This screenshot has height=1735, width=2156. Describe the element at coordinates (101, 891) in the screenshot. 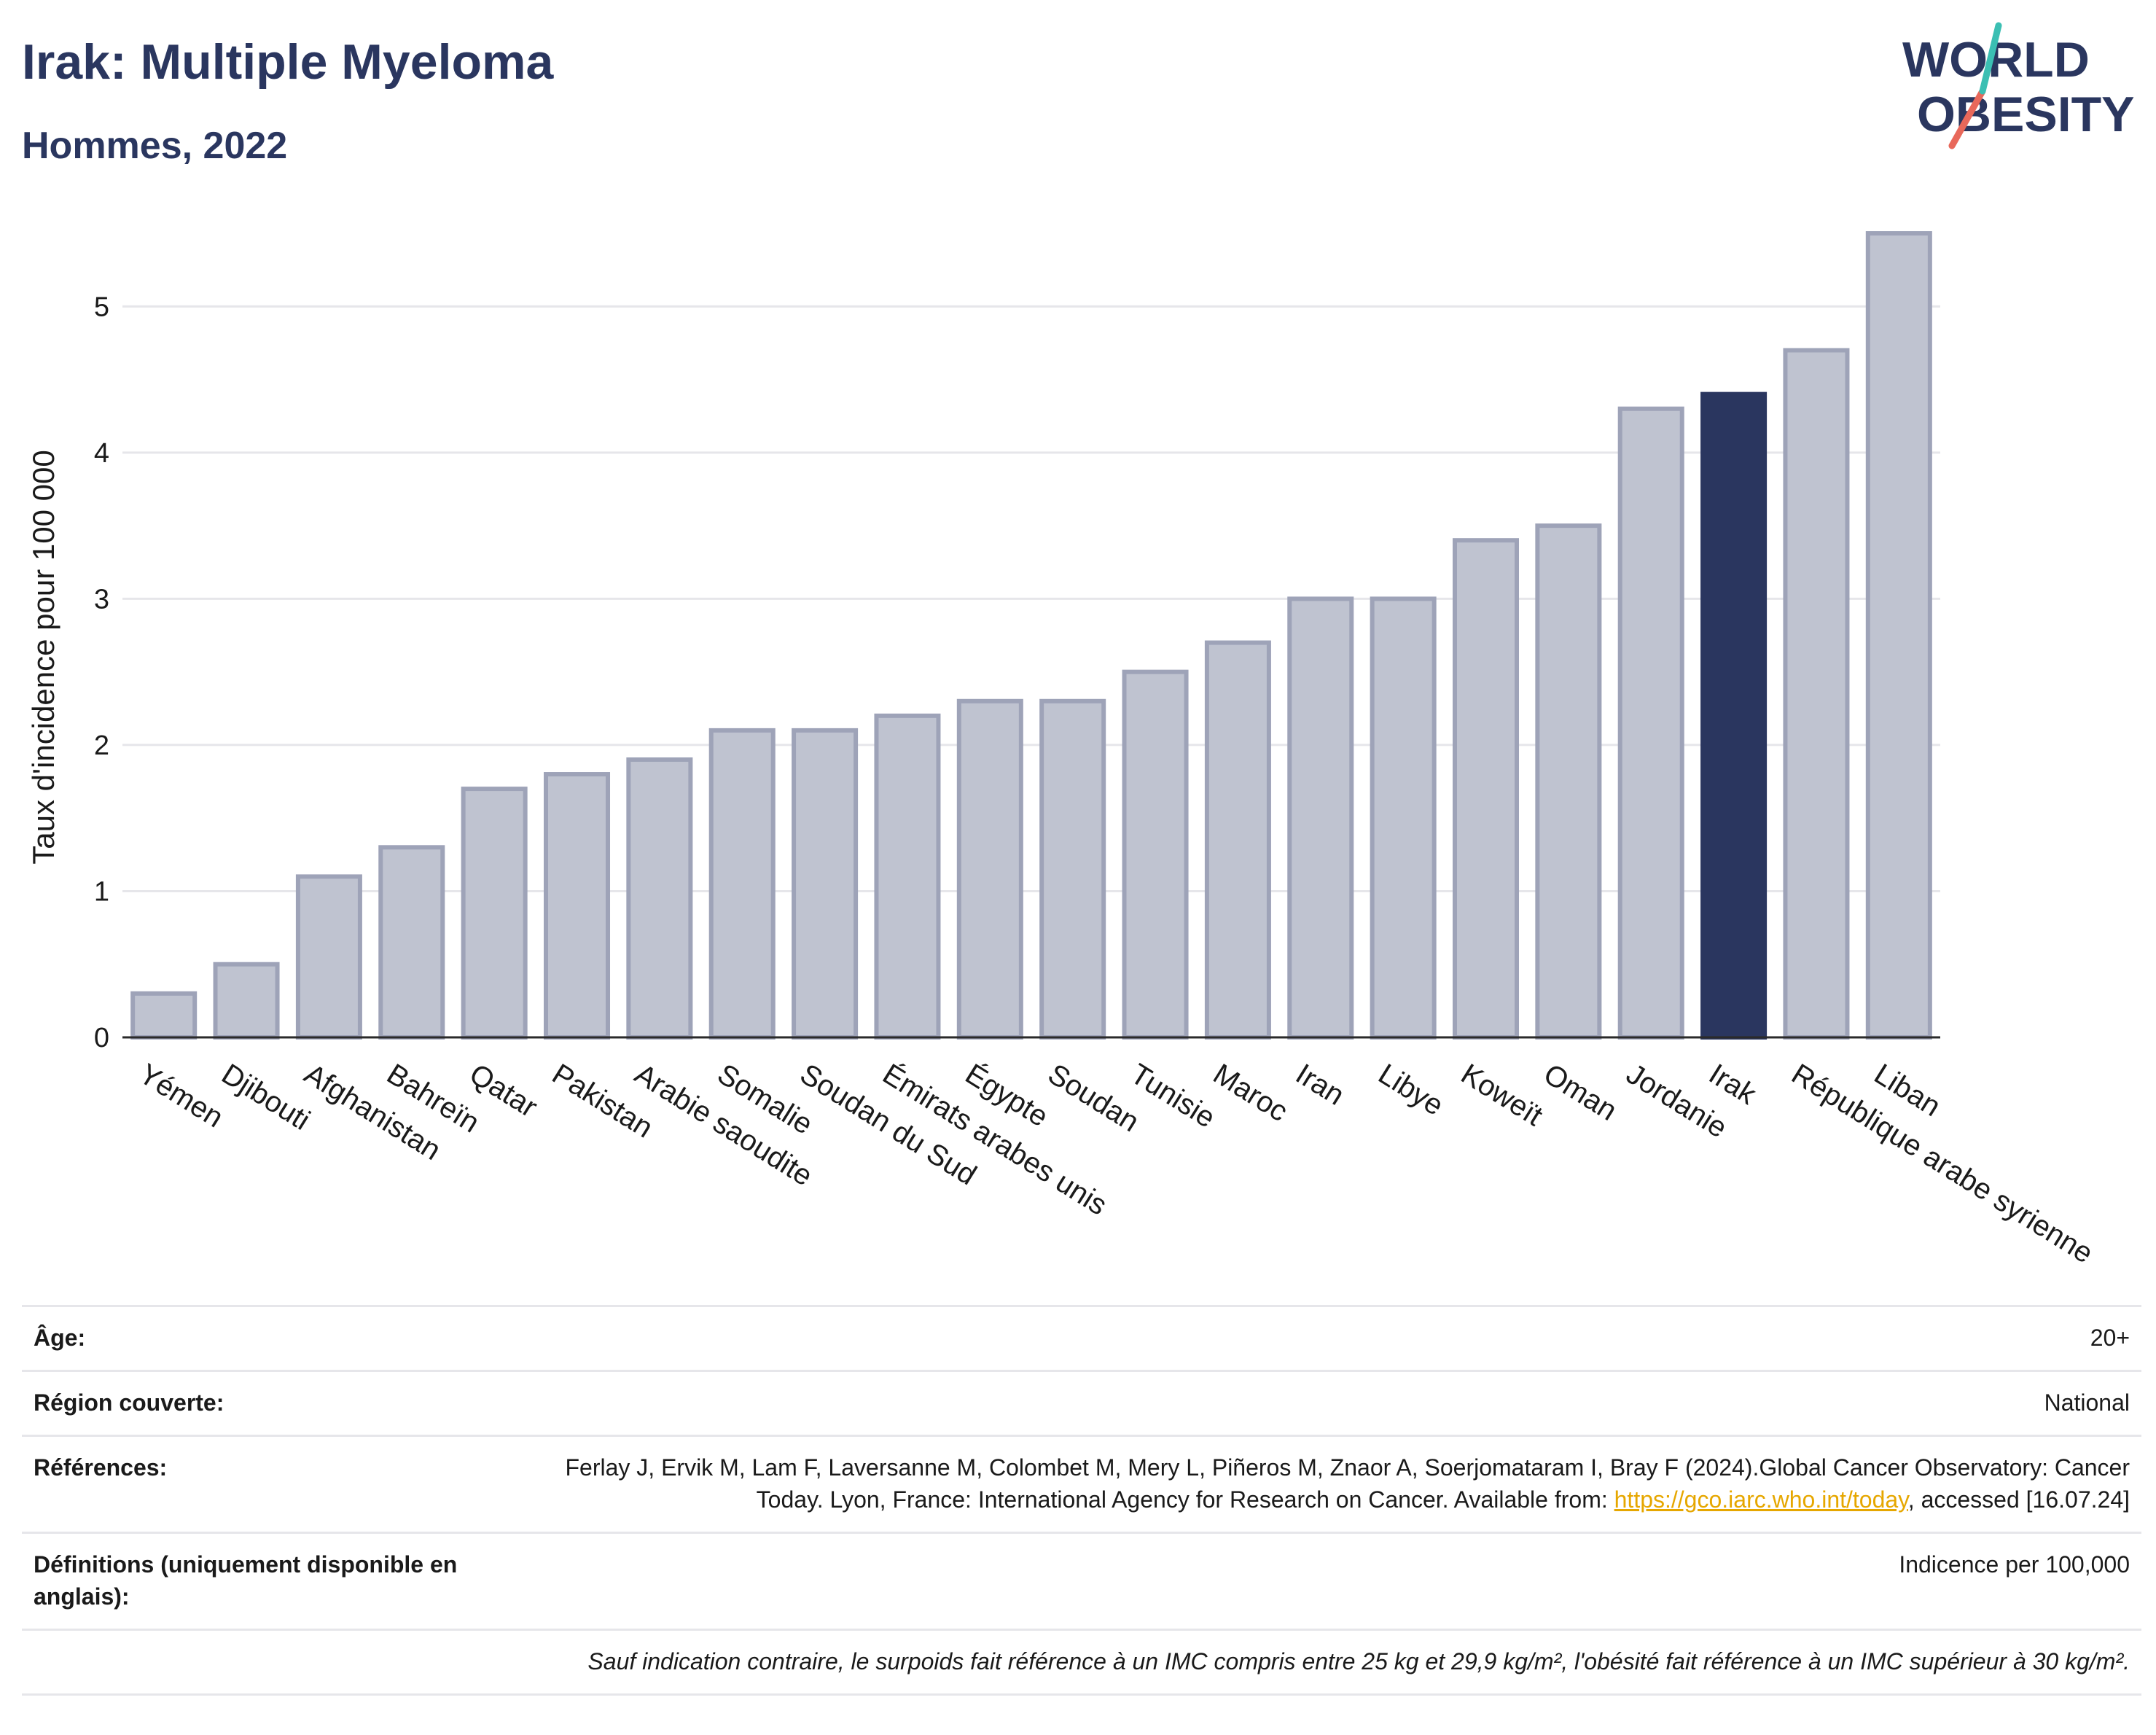

I see `y-tick-label: 1` at that location.